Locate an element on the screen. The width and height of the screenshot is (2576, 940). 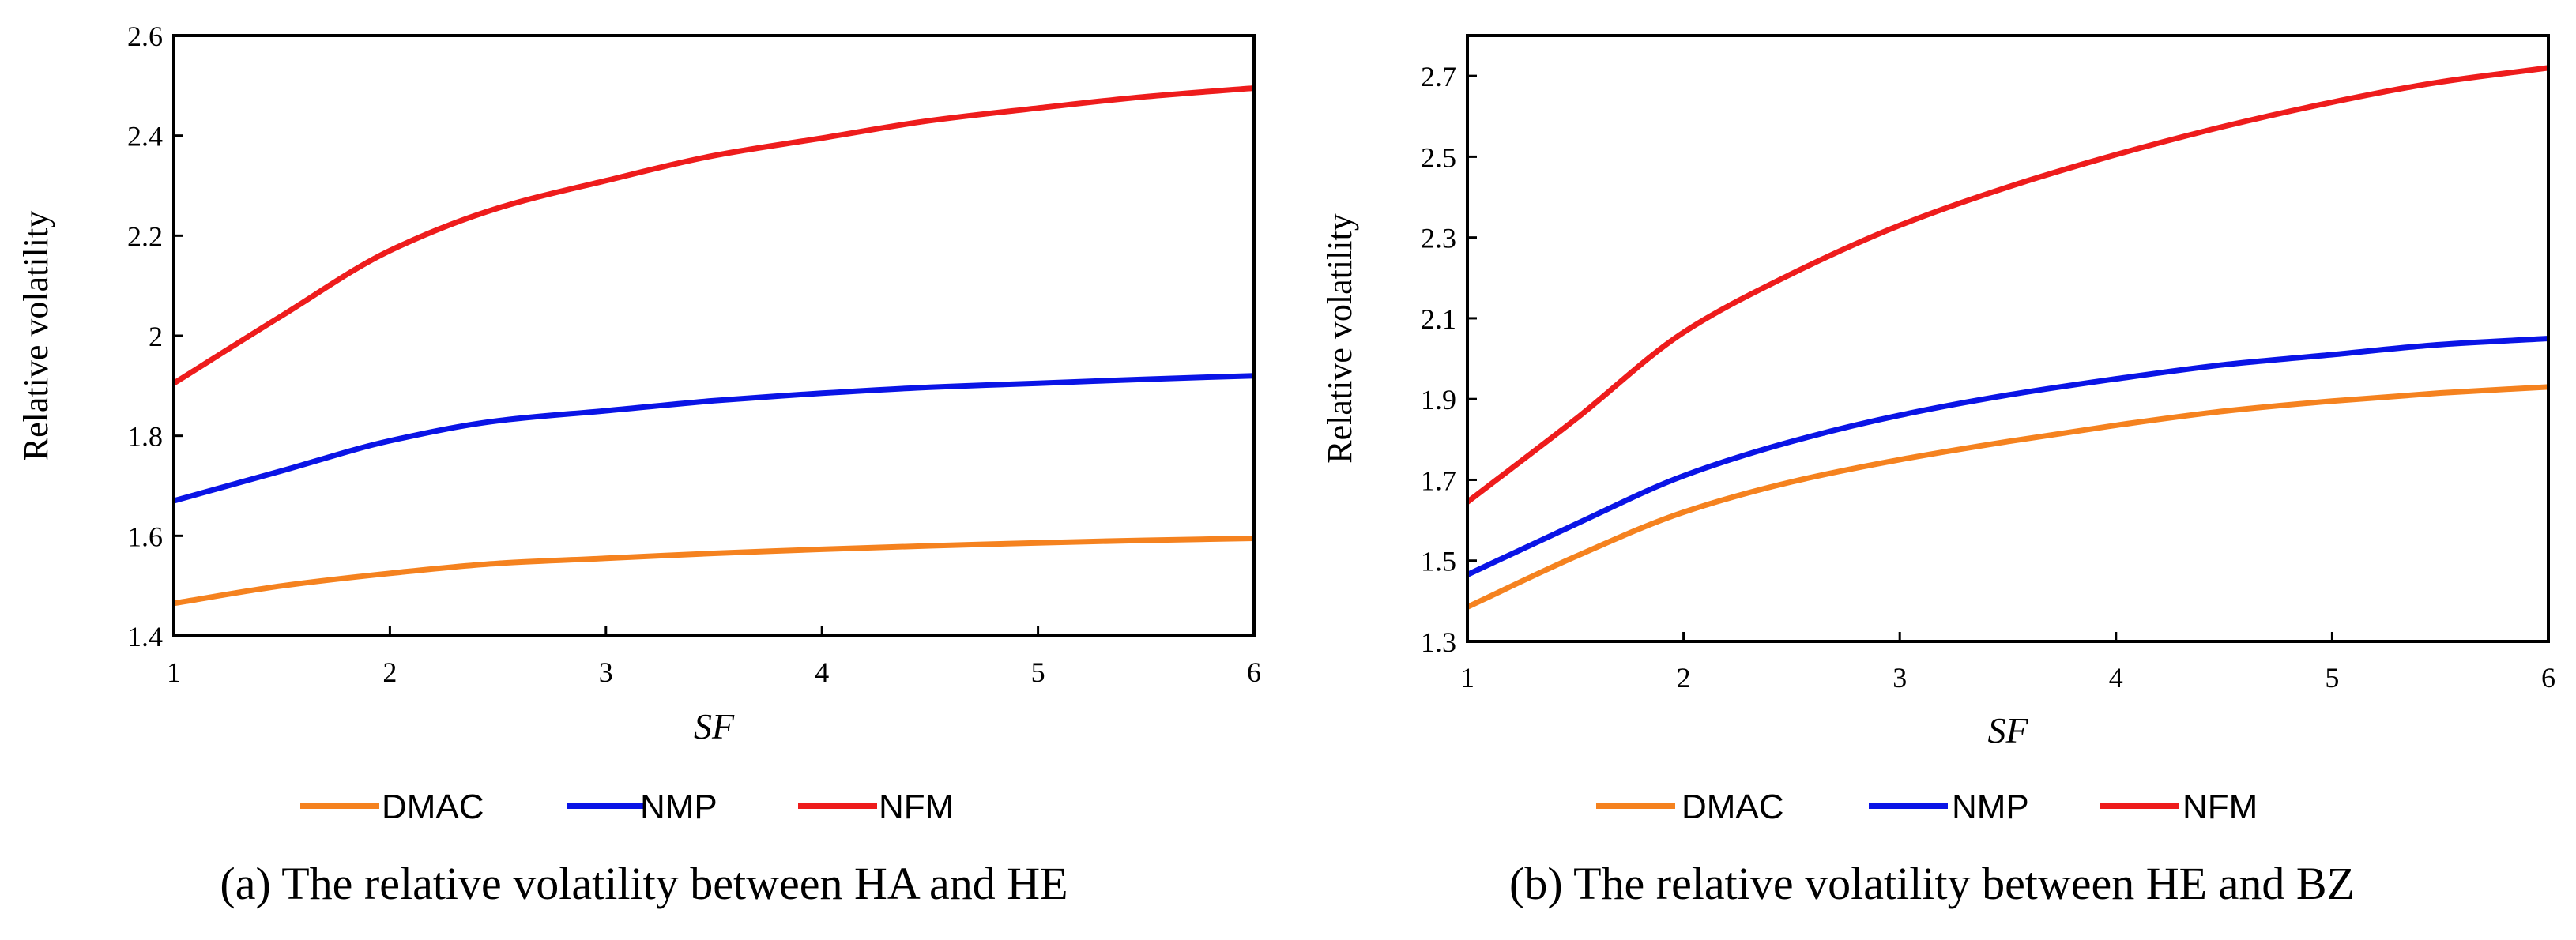
y-tick-label: 1.8 is located at coordinates (145, 437).